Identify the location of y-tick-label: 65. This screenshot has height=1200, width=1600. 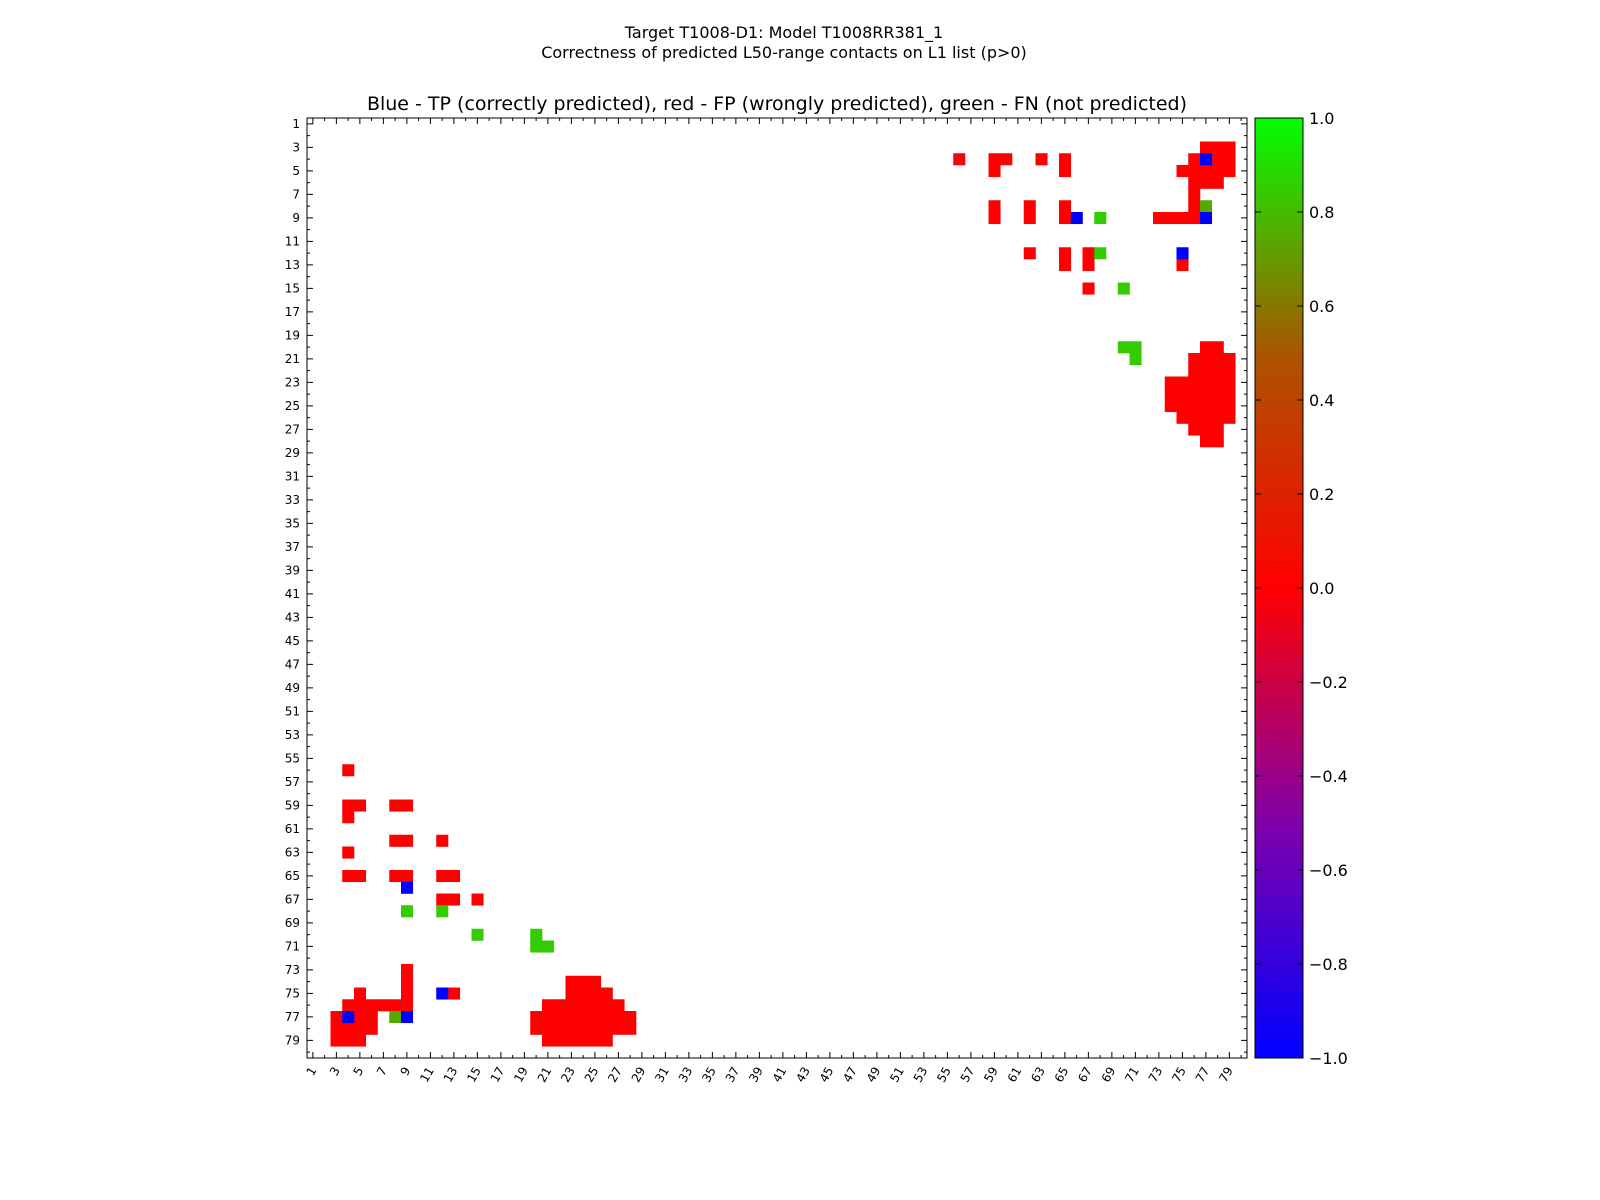
(292, 876).